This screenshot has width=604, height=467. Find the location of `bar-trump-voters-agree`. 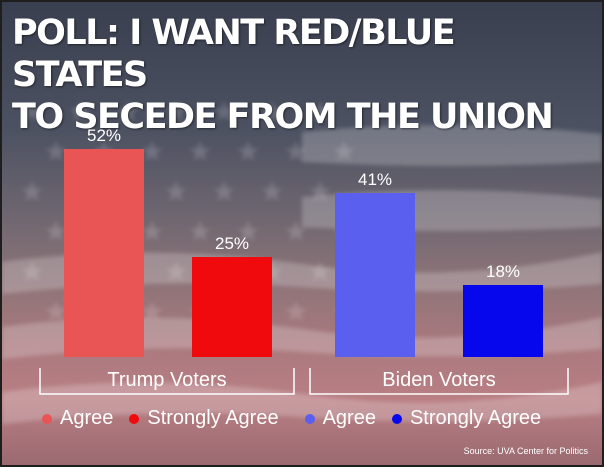

bar-trump-voters-agree is located at coordinates (104, 253).